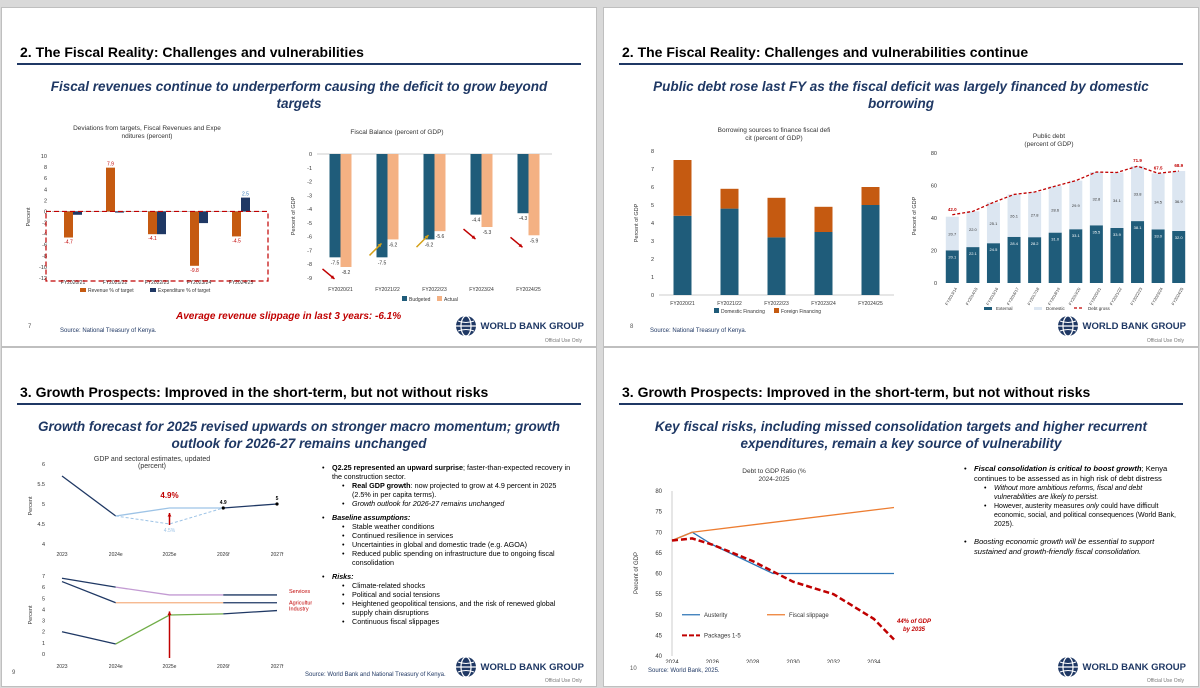 The height and width of the screenshot is (688, 1200). Describe the element at coordinates (951, 296) in the screenshot. I see `x-tick: FY2013/14` at that location.